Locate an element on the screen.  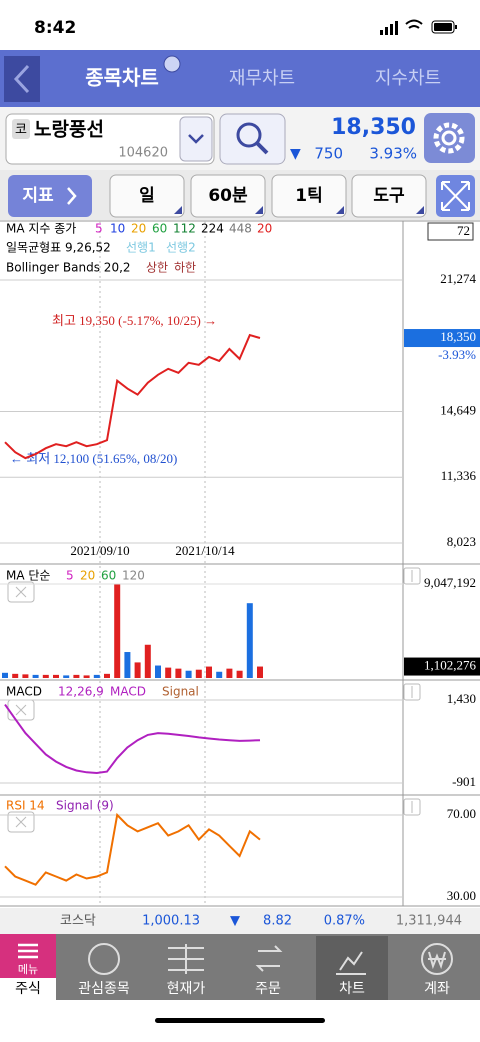
index-volume: 1,311,944 is located at coordinates (429, 921).